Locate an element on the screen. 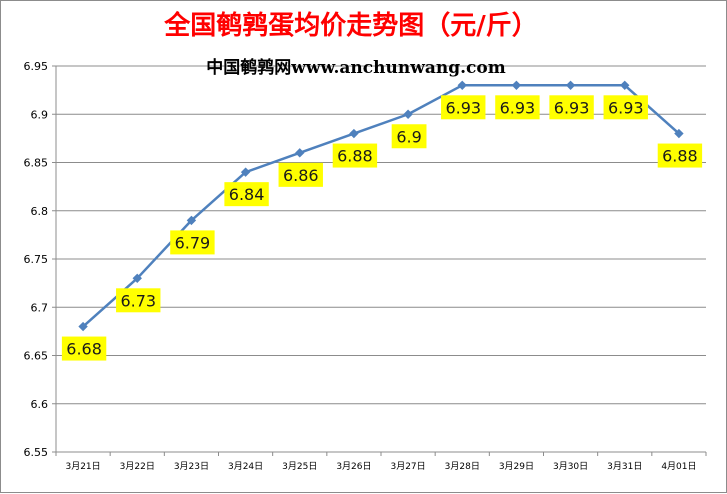 The image size is (727, 494). y-tick-label: 6.55 is located at coordinates (36, 452).